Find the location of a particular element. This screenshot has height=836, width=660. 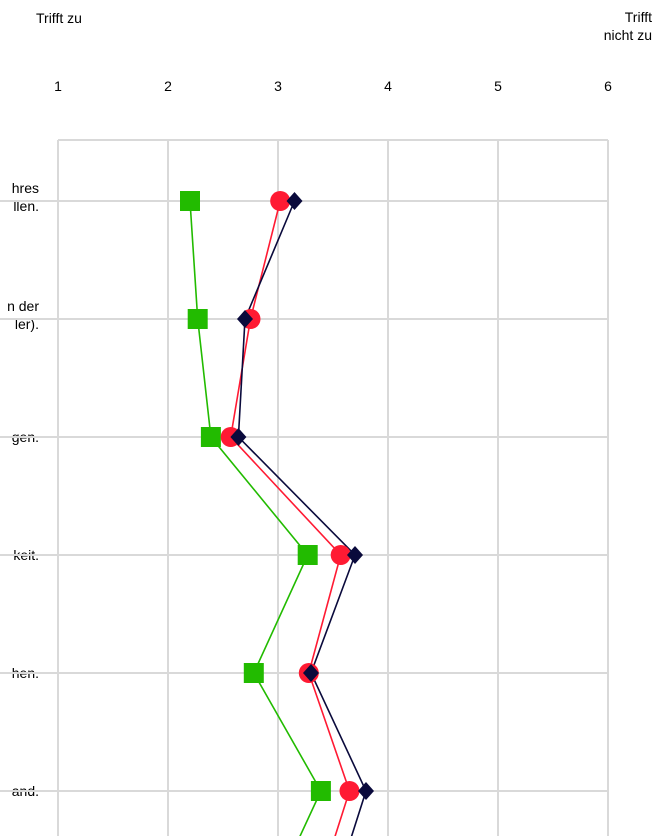

x-tick-label: 2 is located at coordinates (168, 86).